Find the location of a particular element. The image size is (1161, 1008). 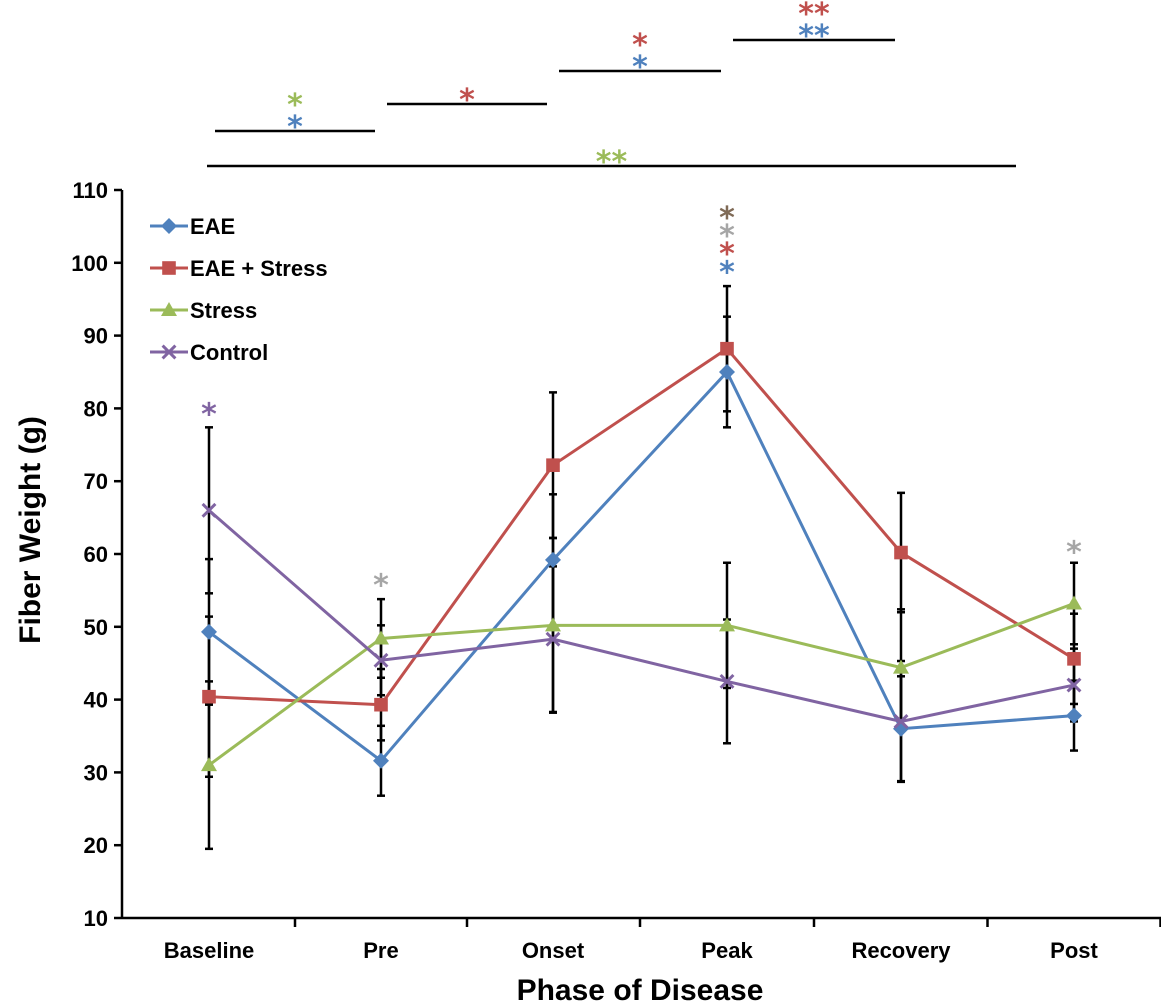

bracket-star-4-0: ** is located at coordinates (612, 162).